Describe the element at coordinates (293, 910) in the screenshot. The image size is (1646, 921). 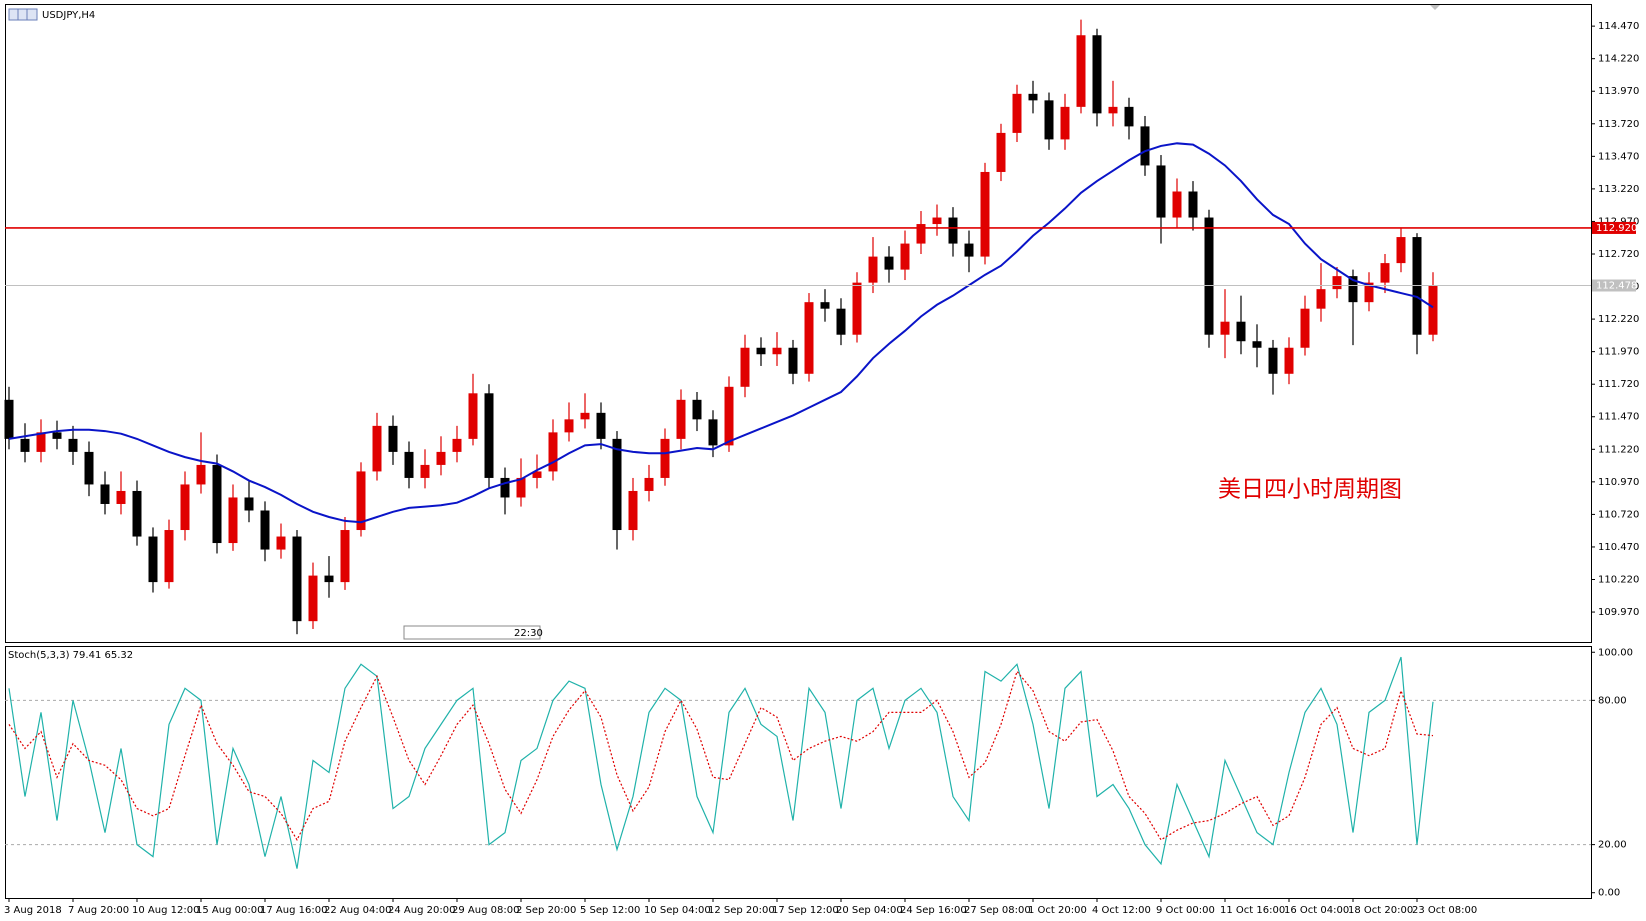
I see `x-tick-label: 17 Aug 16:00` at that location.